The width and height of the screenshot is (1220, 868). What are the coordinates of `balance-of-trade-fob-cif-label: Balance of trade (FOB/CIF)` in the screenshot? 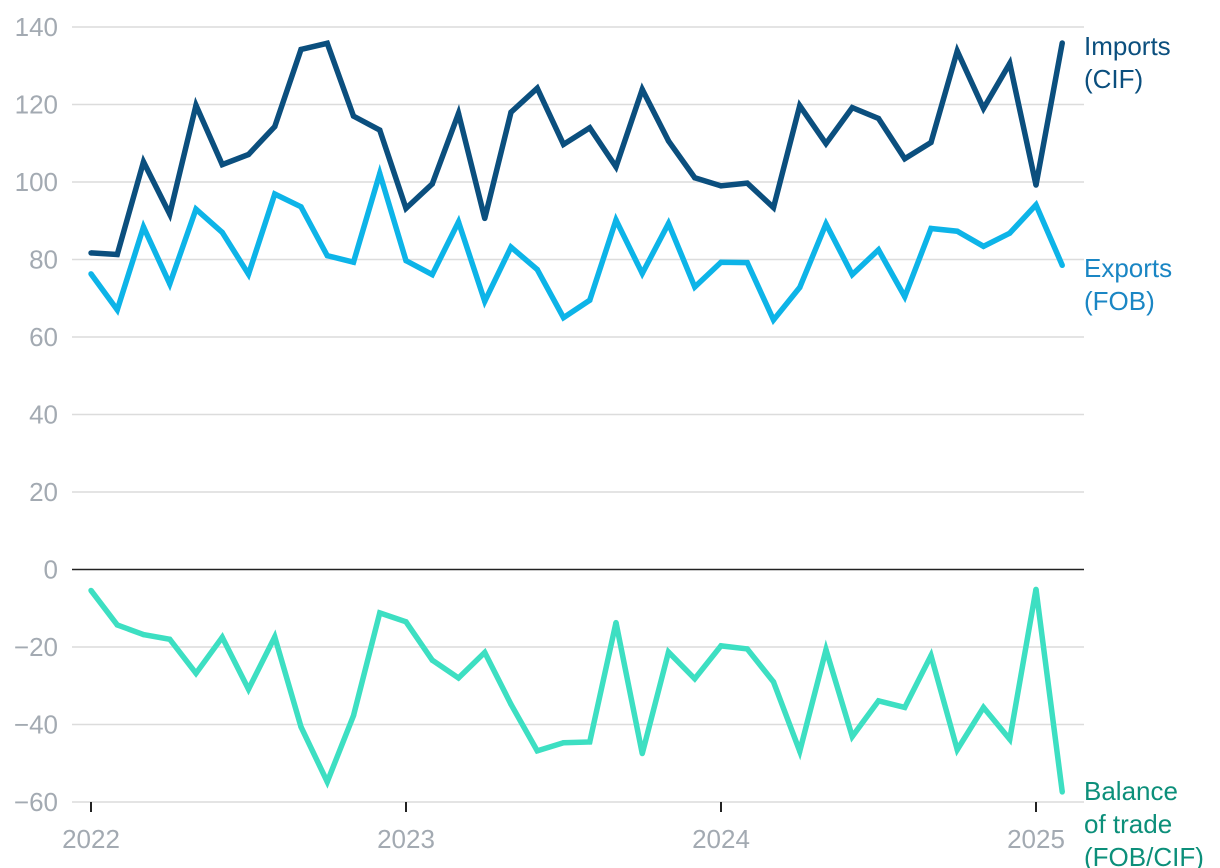 It's located at (1144, 822).